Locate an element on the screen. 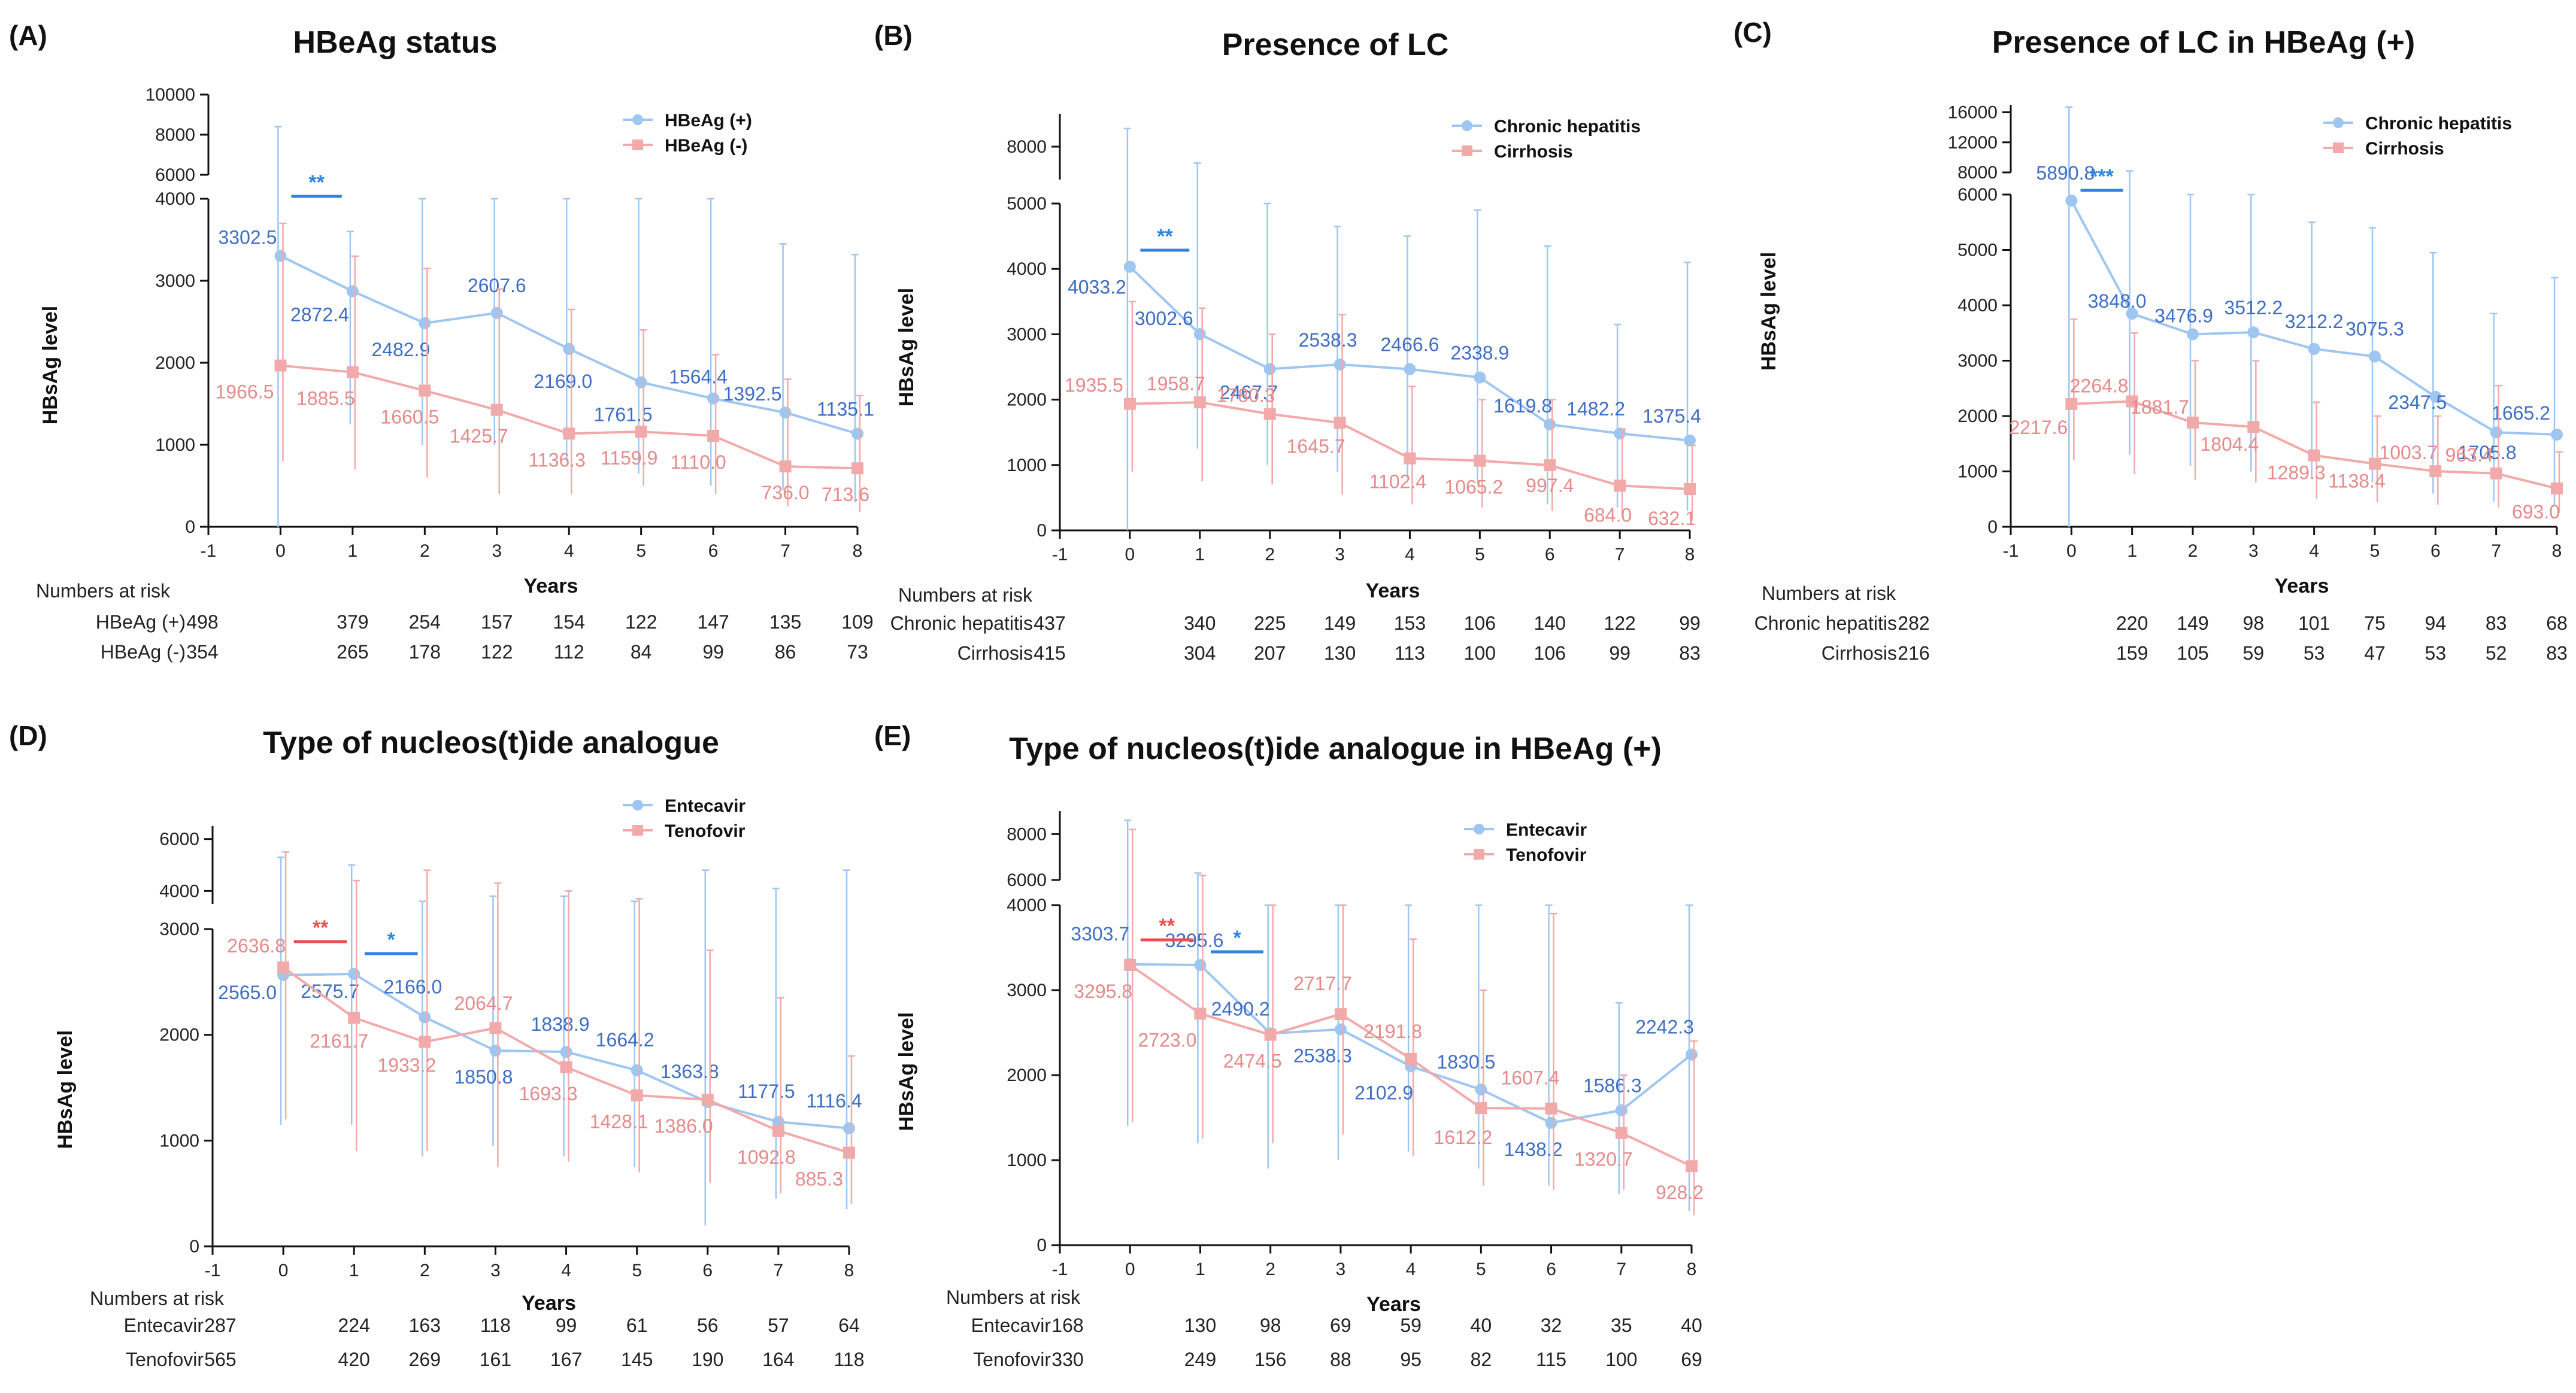  data-label: 4033.2 is located at coordinates (1097, 287).